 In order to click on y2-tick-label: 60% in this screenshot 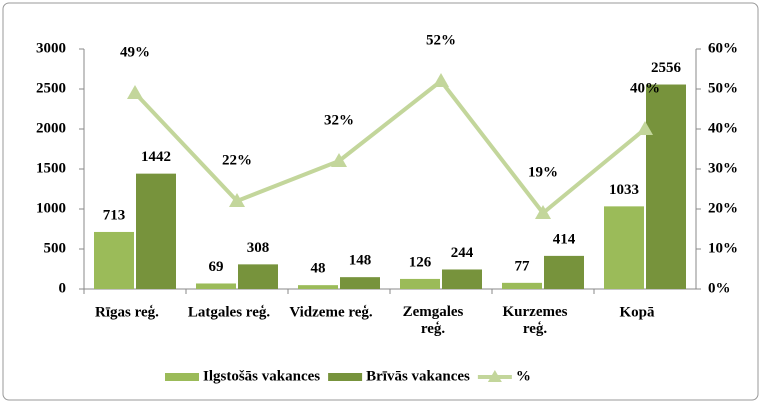, I will do `click(723, 48)`.